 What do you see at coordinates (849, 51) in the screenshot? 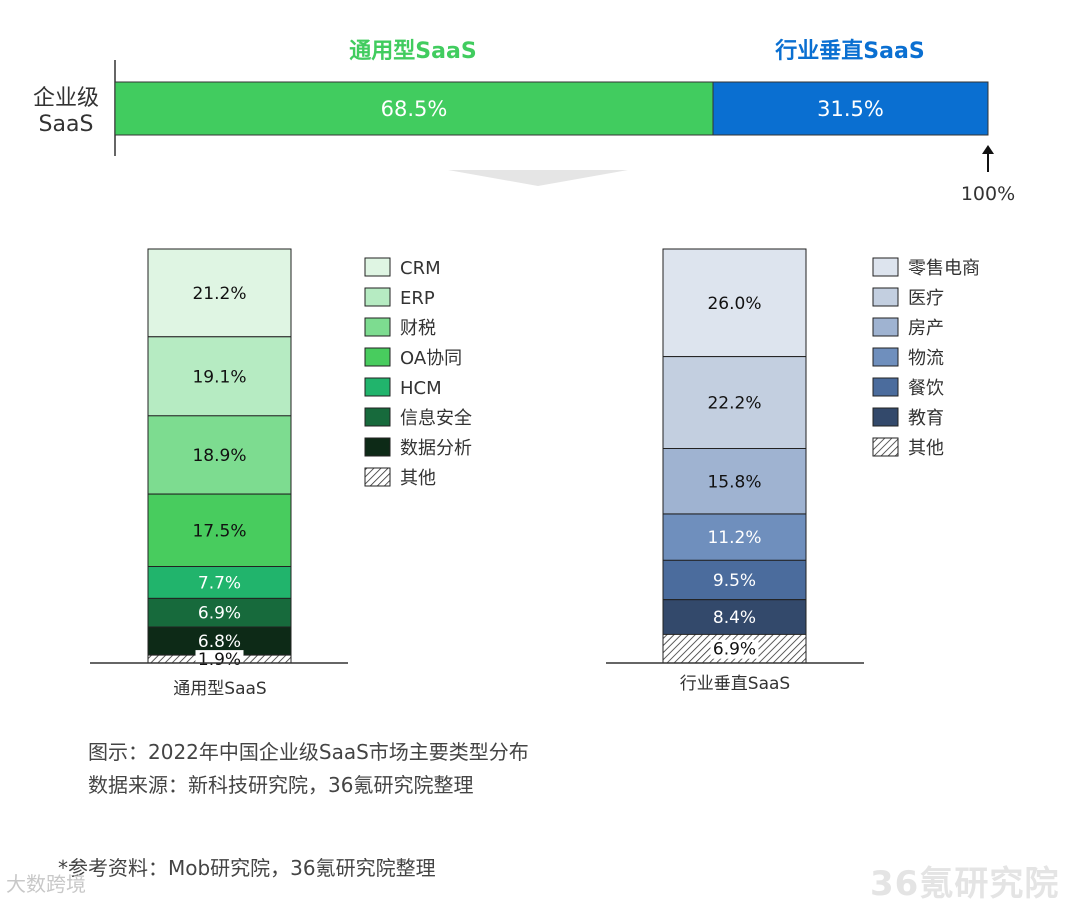
I see `vertical-saas-header: 行业垂直SaaS` at bounding box center [849, 51].